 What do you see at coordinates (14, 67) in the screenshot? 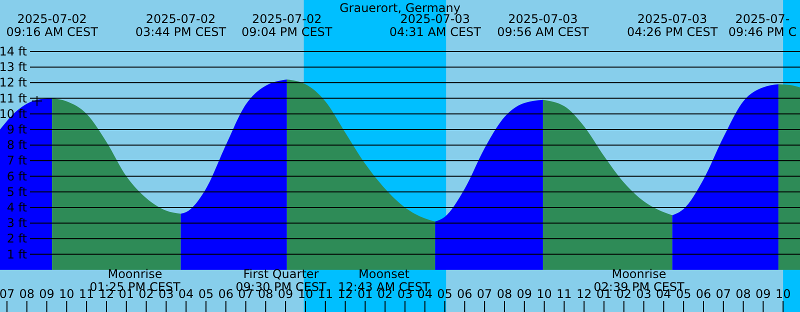
I see `y-tick-label: 13 ft` at bounding box center [14, 67].